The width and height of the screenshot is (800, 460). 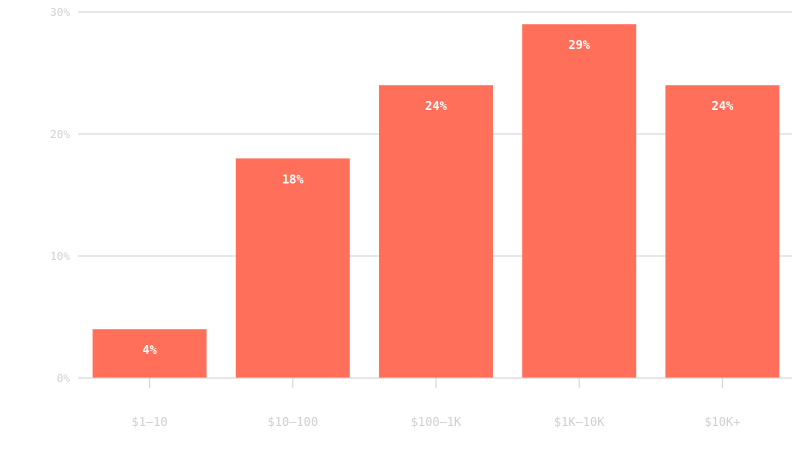 What do you see at coordinates (60, 12) in the screenshot?
I see `y-tick-label: 30%` at bounding box center [60, 12].